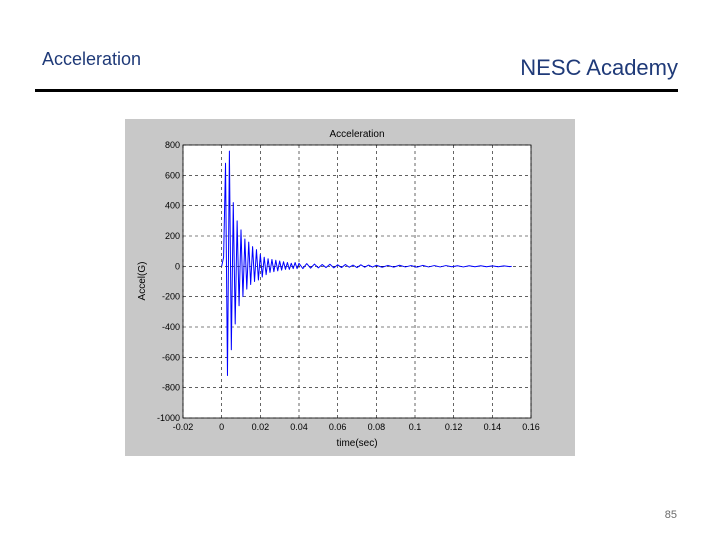 This screenshot has height=540, width=720. What do you see at coordinates (356, 134) in the screenshot?
I see `chart-title: Acceleration` at bounding box center [356, 134].